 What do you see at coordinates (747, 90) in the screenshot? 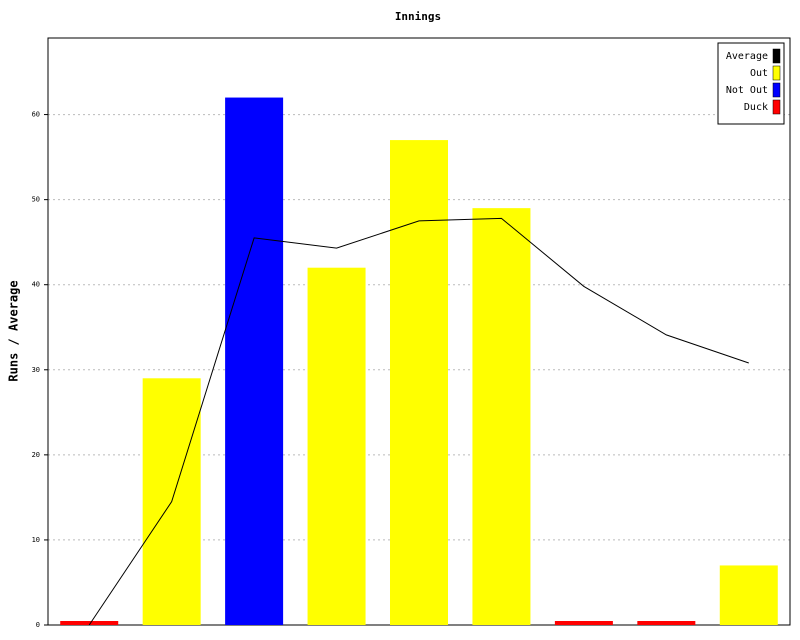
I see `legend-label: Not Out` at bounding box center [747, 90].